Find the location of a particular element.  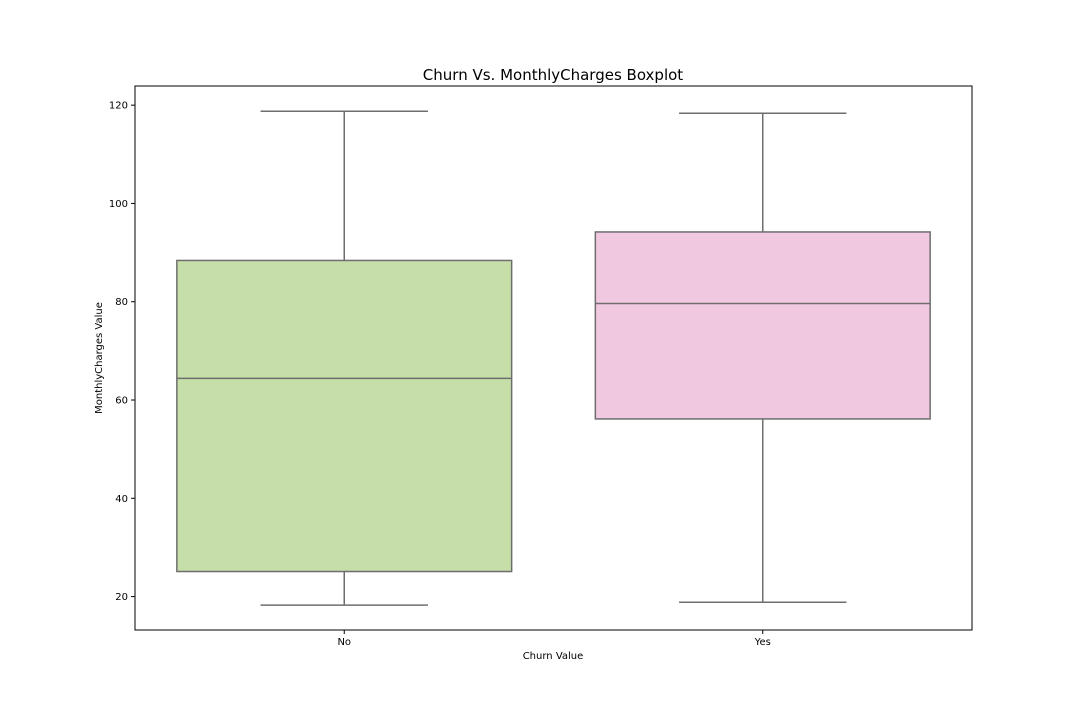

x-axis: No Yes is located at coordinates (554, 639).